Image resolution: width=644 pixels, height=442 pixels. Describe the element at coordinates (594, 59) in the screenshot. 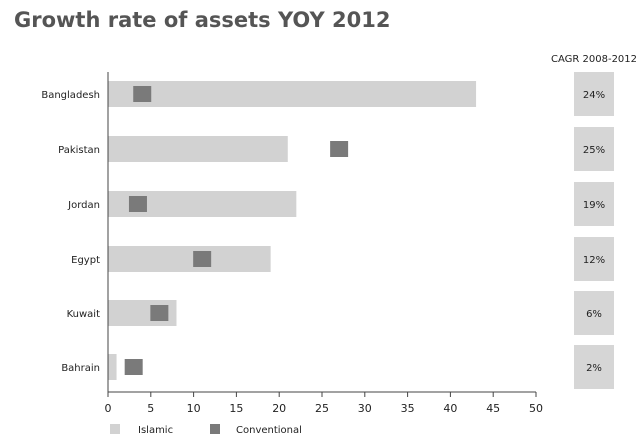

I see `cagr-header: CAGR 2008-2012` at that location.